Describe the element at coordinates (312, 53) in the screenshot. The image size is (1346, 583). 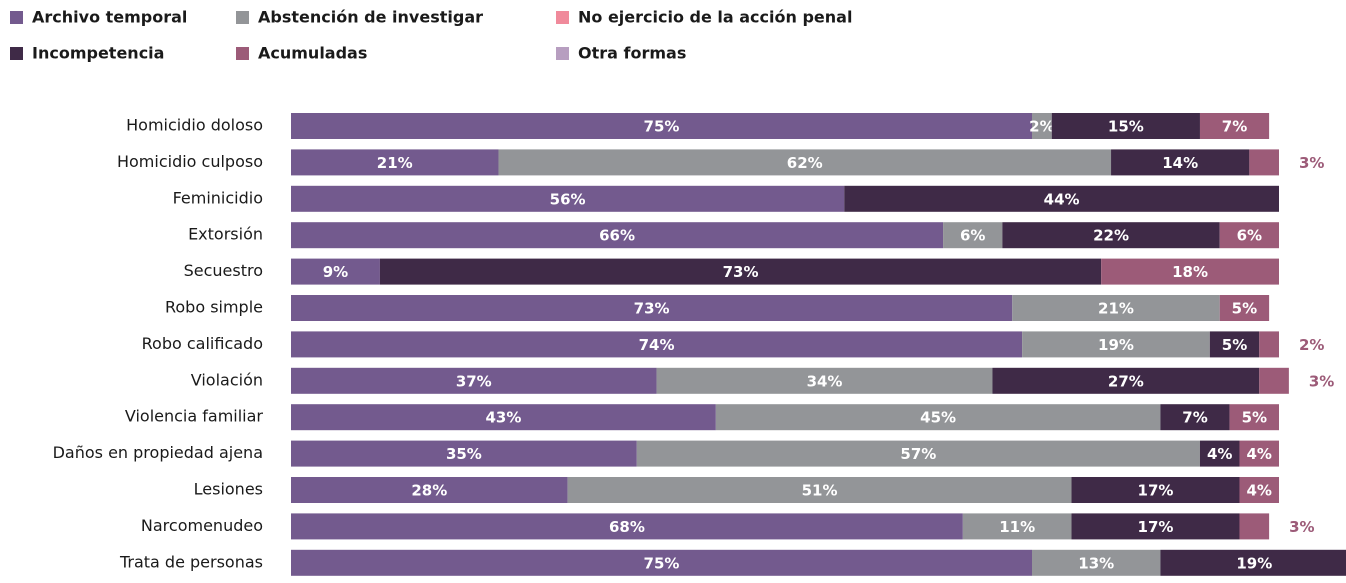
I see `legend-label: Acumuladas` at that location.